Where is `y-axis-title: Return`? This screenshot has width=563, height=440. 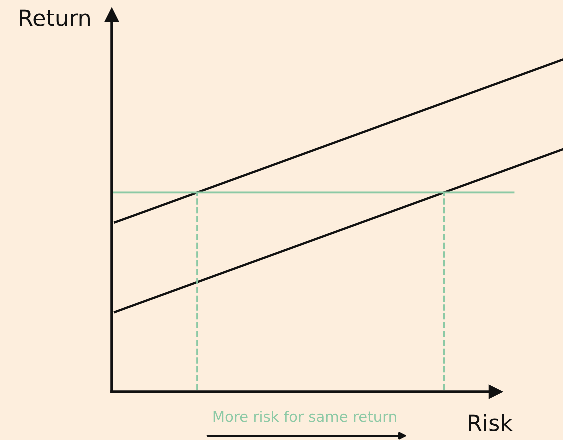
y-axis-title: Return is located at coordinates (55, 18).